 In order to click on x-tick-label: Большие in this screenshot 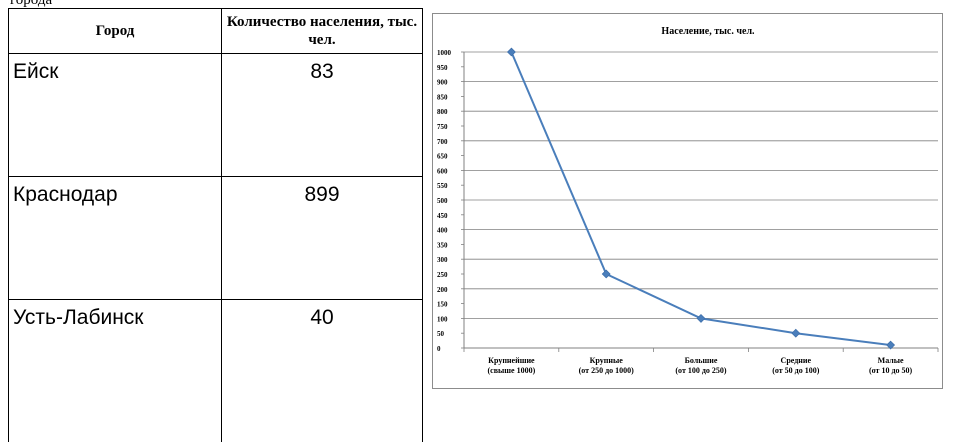, I will do `click(701, 360)`.